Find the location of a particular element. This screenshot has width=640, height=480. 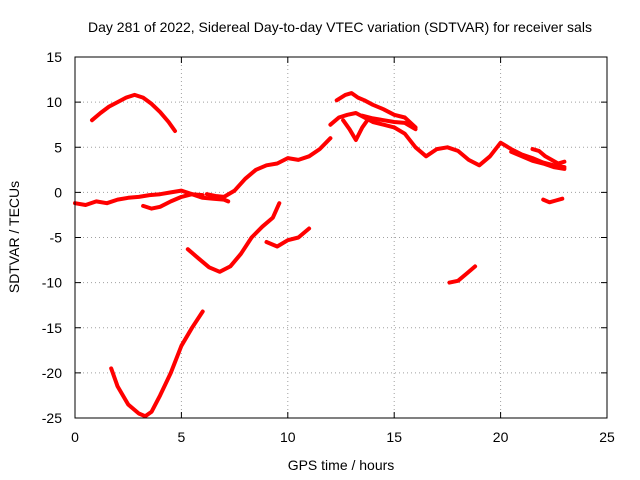

x-axis-label: GPS time / hours is located at coordinates (341, 465).